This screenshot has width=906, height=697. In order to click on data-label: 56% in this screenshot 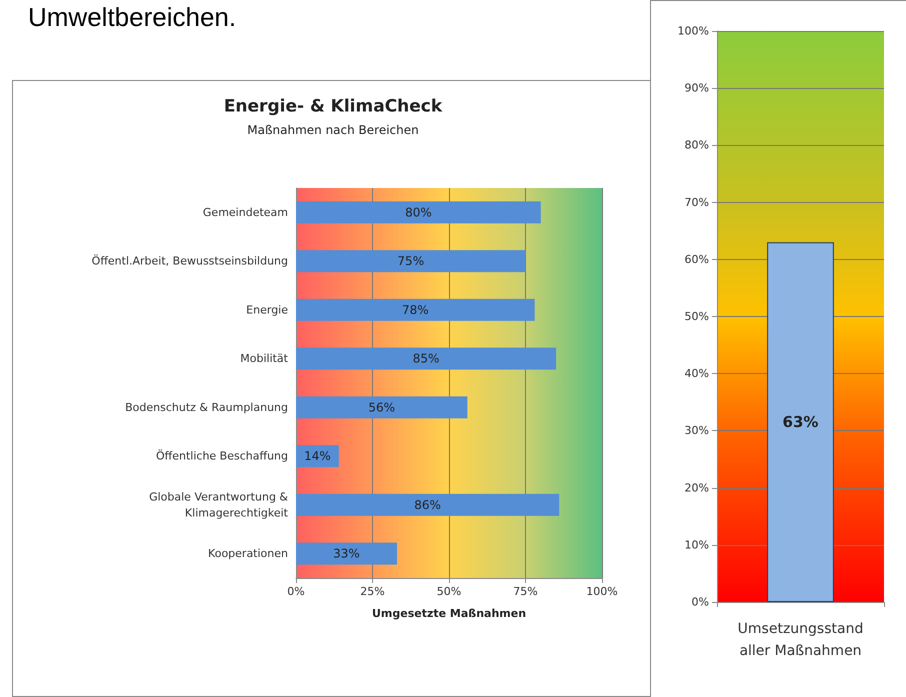, I will do `click(382, 407)`.